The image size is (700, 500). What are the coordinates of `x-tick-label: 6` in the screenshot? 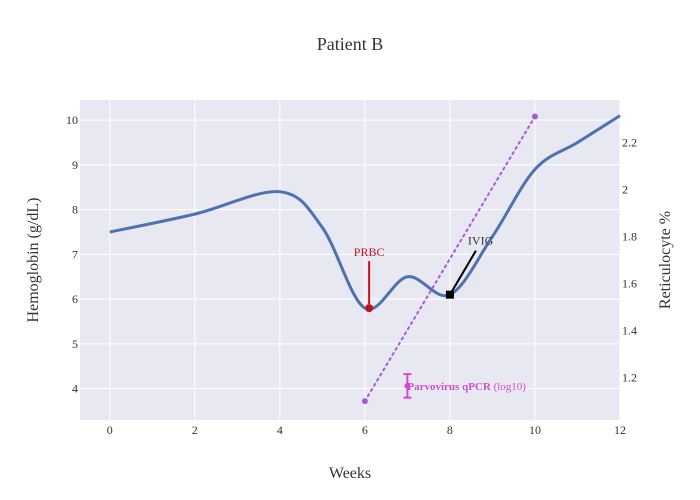 It's located at (365, 430).